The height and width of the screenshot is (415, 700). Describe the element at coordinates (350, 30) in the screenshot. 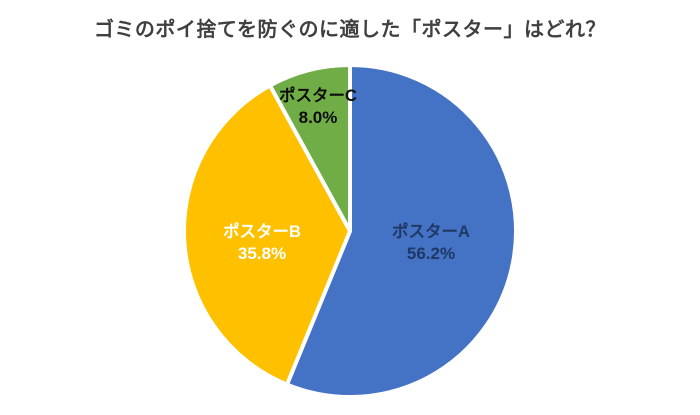

I see `chart-title: ゴミのポイ捨てを防ぐのに適した「ポスター」はどれ？` at that location.